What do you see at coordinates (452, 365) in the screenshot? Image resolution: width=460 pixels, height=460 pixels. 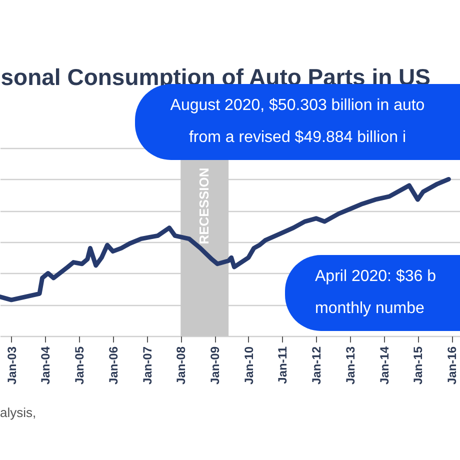 I see `x-tick-label: Jan-16` at bounding box center [452, 365].